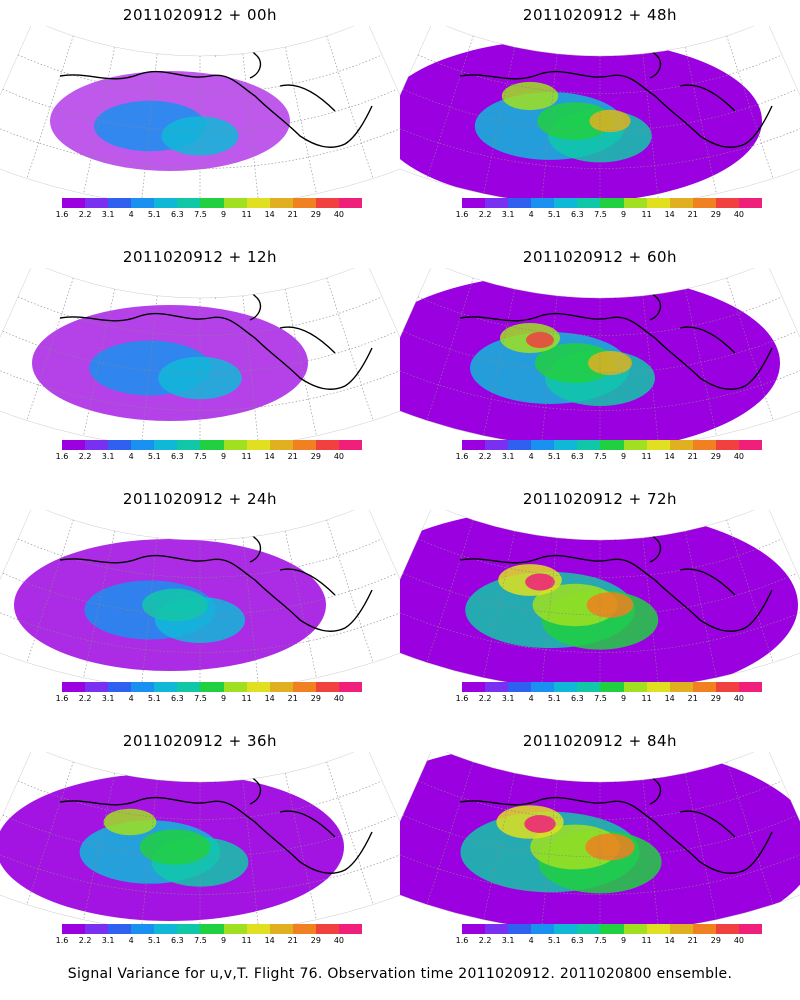  Describe the element at coordinates (131, 698) in the screenshot. I see `colorbar-tick-label: 4` at that location.